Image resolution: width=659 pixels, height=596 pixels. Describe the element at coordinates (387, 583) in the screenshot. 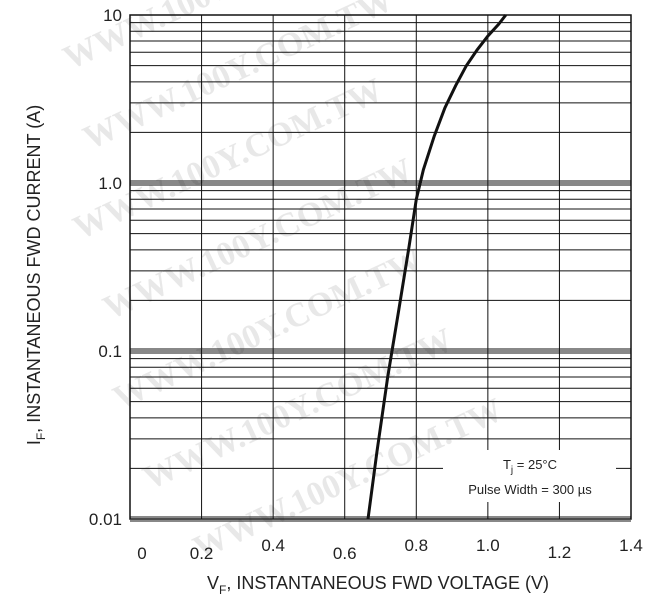

I see `x-axis-title-rest: , INSTANTANEOUS FWD VOLTAGE (V)` at that location.